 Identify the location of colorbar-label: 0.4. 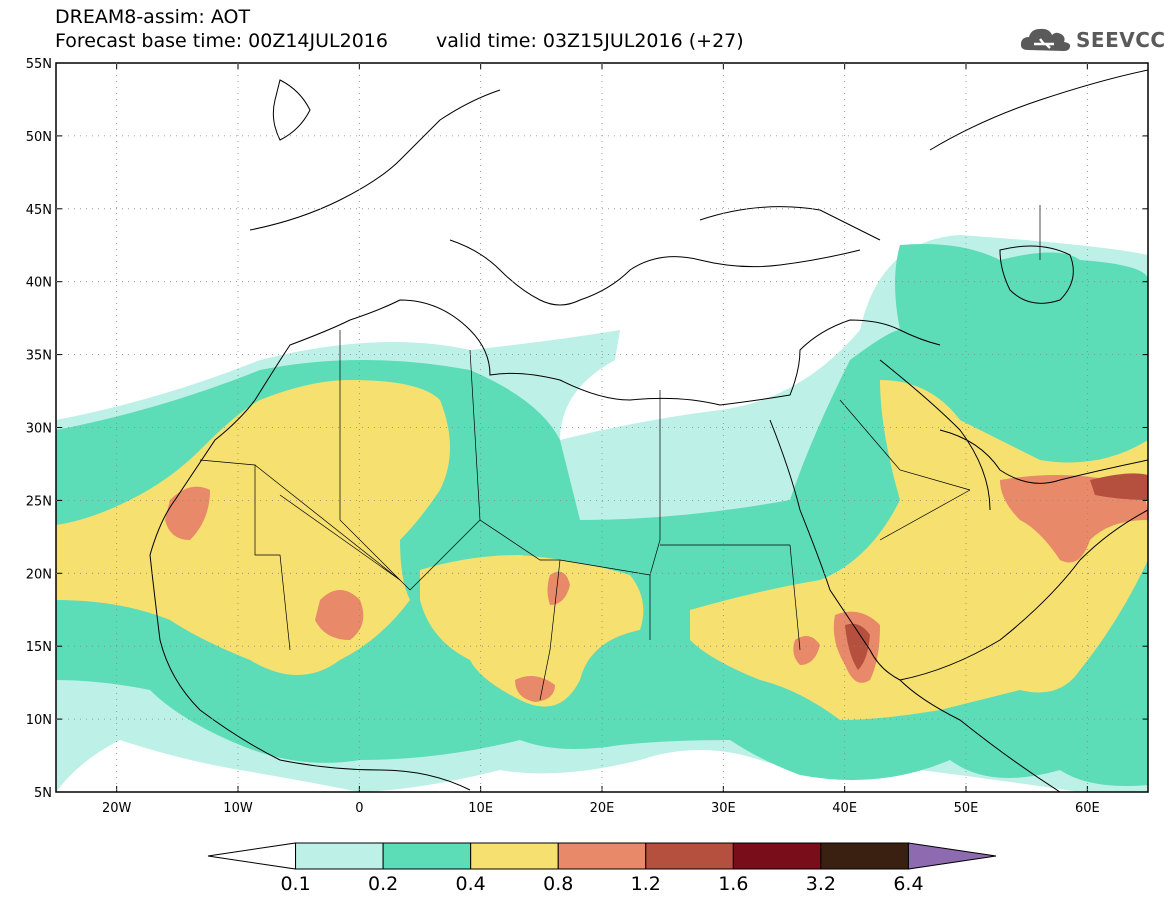
(471, 884).